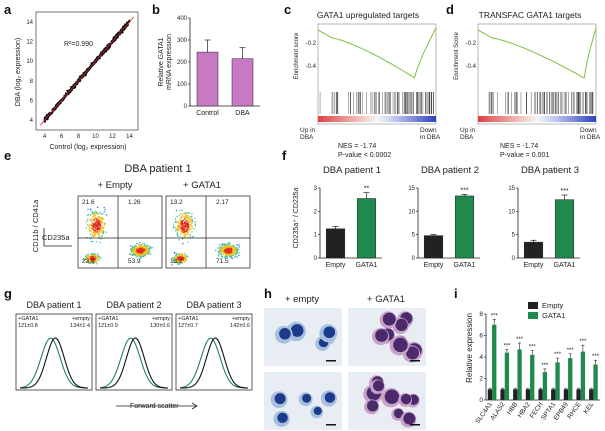 The image size is (605, 431). I want to click on y-tick-label: 15, so click(511, 189).